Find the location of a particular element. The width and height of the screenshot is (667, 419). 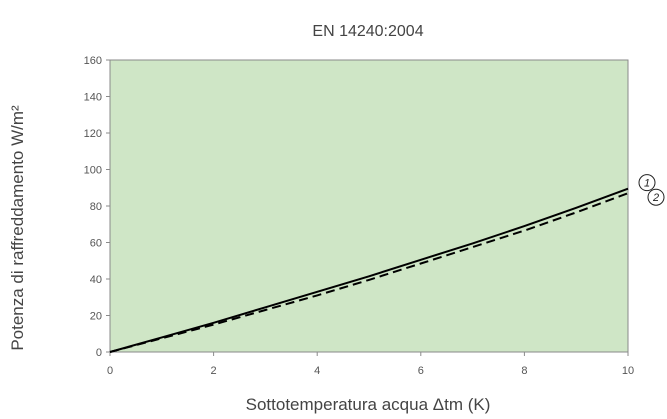

x-tick-label: 0 is located at coordinates (110, 371).